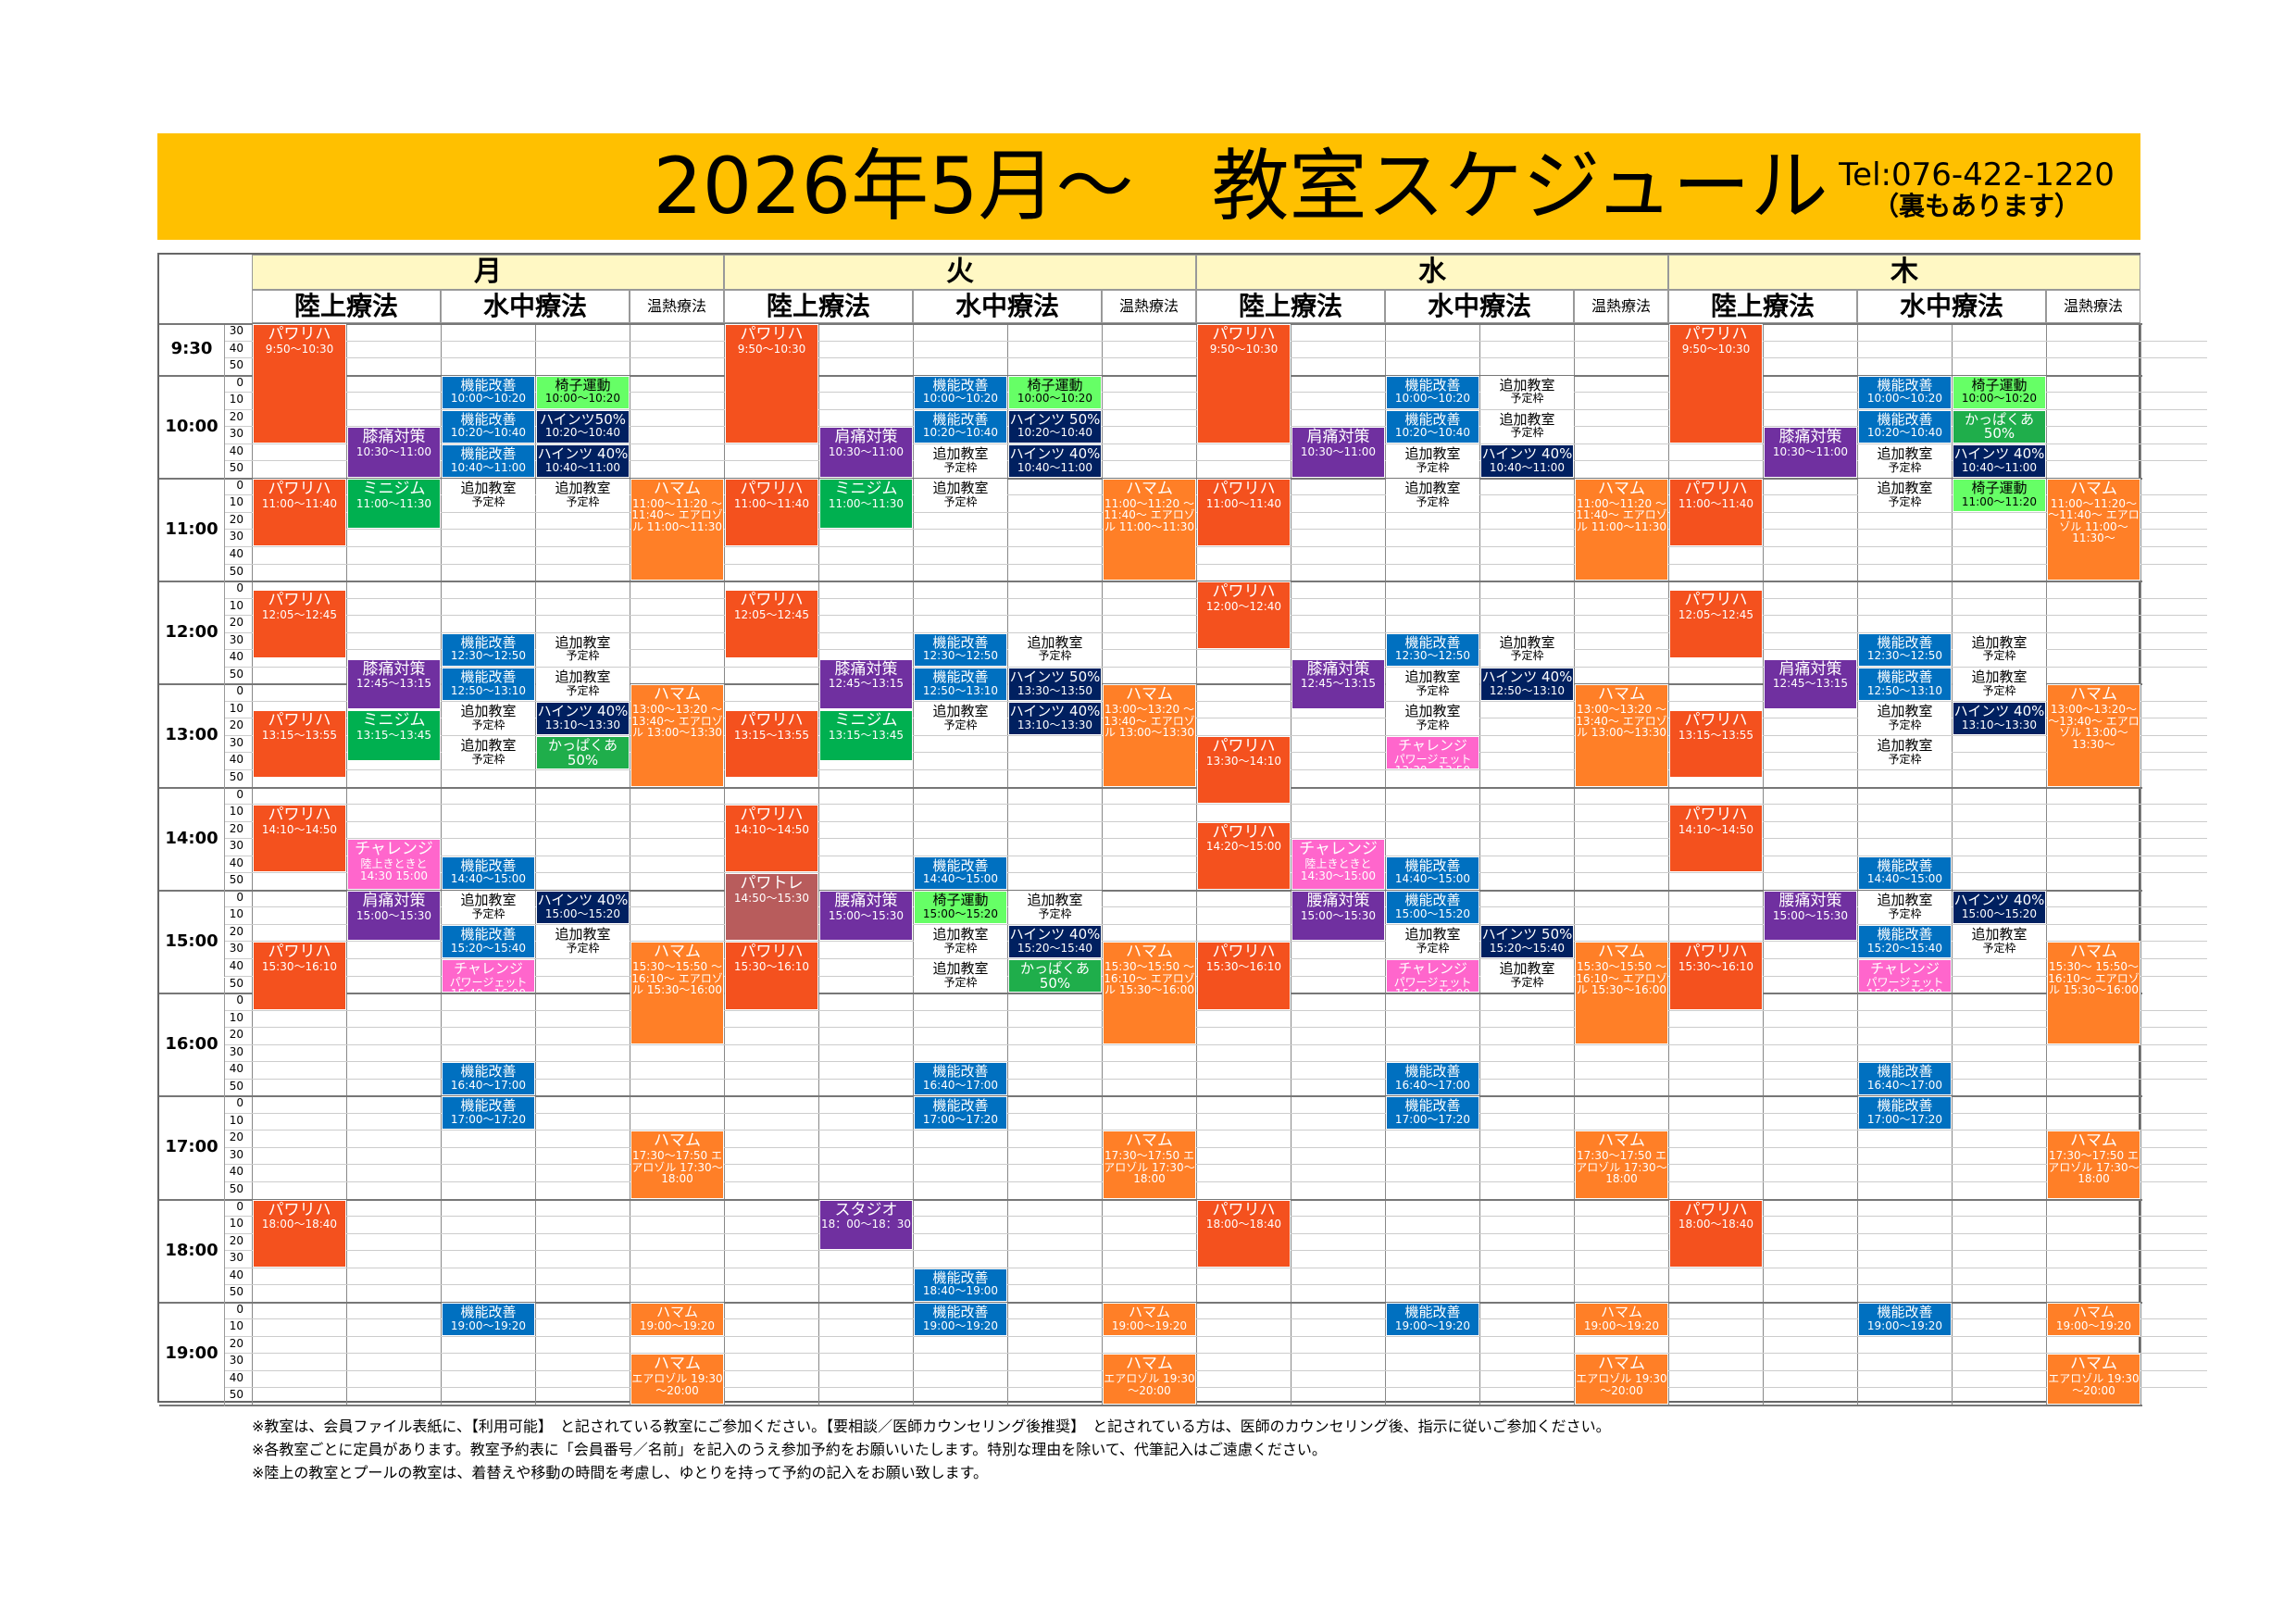  Describe the element at coordinates (489, 460) in the screenshot. I see `class-block: 機能改善 10:40～11:00` at that location.